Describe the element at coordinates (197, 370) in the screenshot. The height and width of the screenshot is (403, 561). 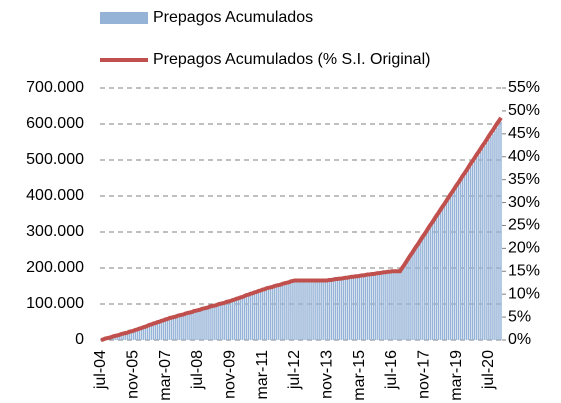
I see `x-tick-label: jul-08` at that location.